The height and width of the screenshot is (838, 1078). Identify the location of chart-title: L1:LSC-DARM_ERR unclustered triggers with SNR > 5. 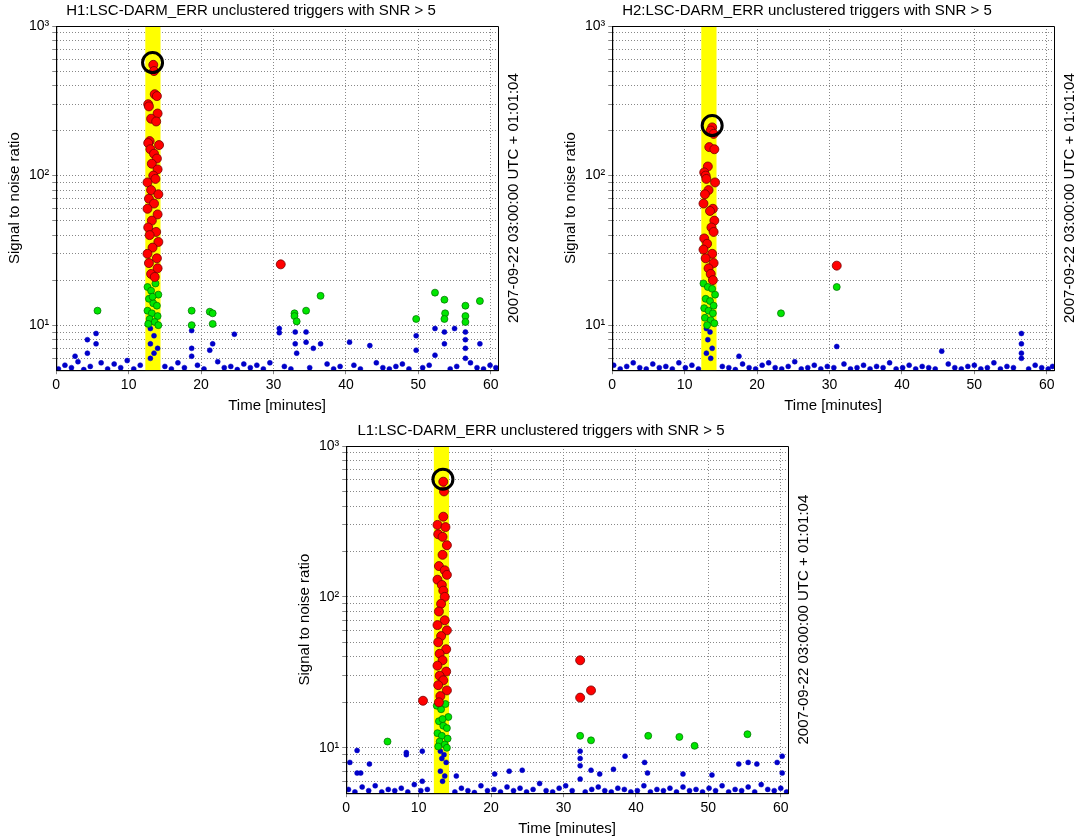
(541, 430).